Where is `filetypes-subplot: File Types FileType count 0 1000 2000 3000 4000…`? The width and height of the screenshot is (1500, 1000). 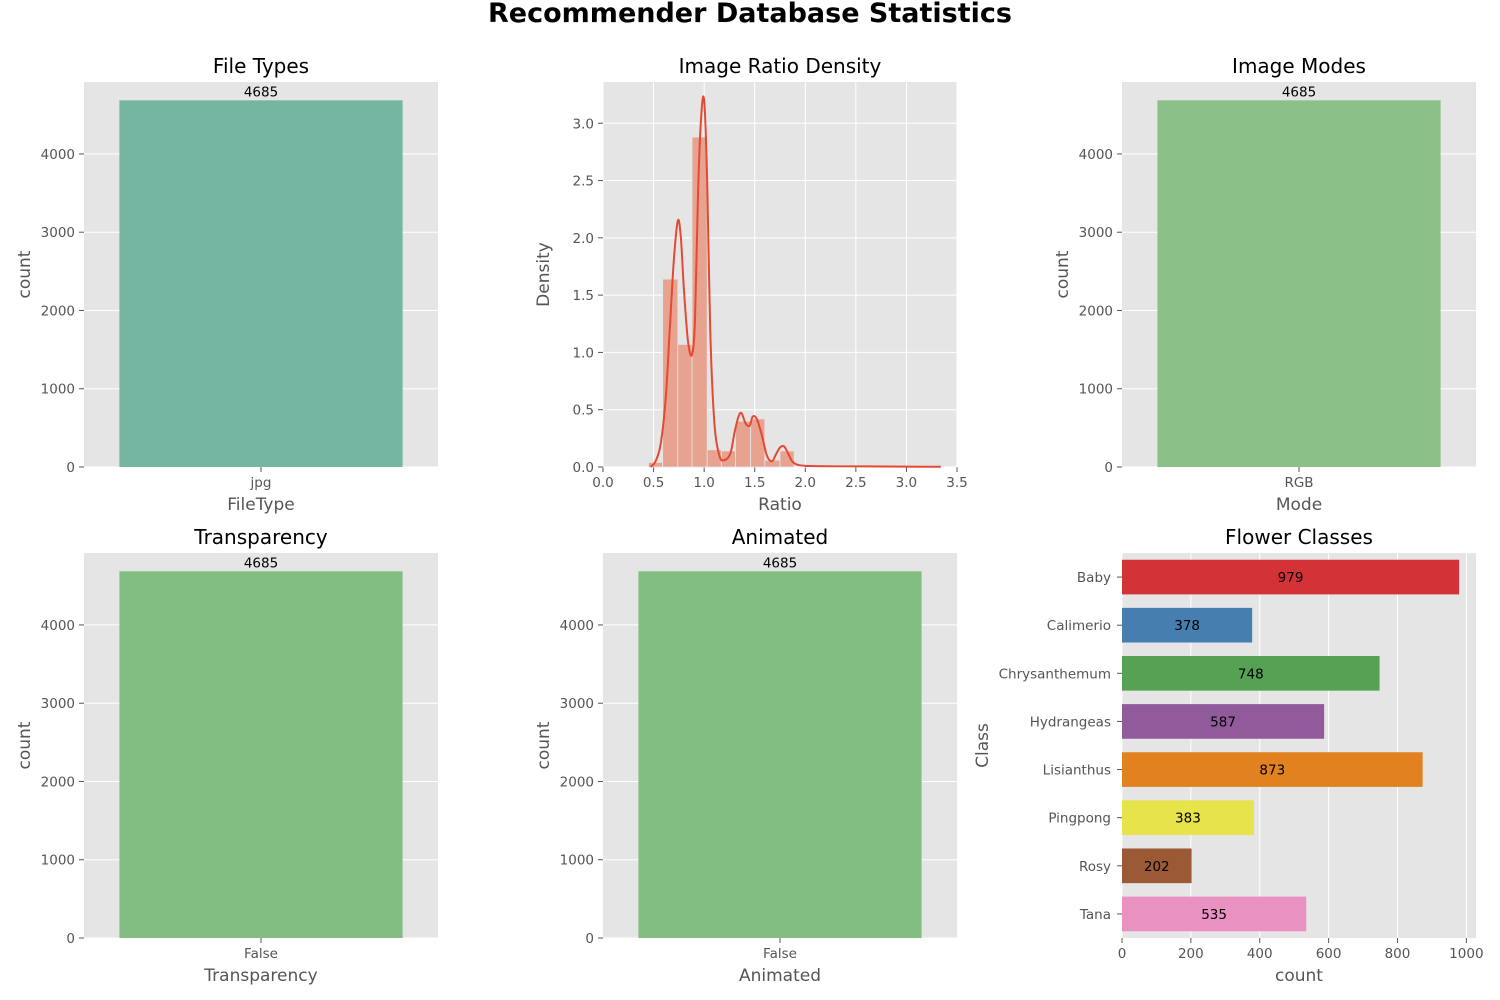
filetypes-subplot: File Types FileType count 0 1000 2000 3000 4000… is located at coordinates (226, 284).